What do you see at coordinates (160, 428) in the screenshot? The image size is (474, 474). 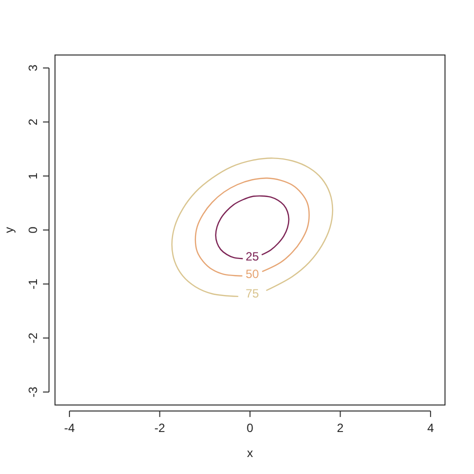 I see `x-tick-label: -2` at bounding box center [160, 428].